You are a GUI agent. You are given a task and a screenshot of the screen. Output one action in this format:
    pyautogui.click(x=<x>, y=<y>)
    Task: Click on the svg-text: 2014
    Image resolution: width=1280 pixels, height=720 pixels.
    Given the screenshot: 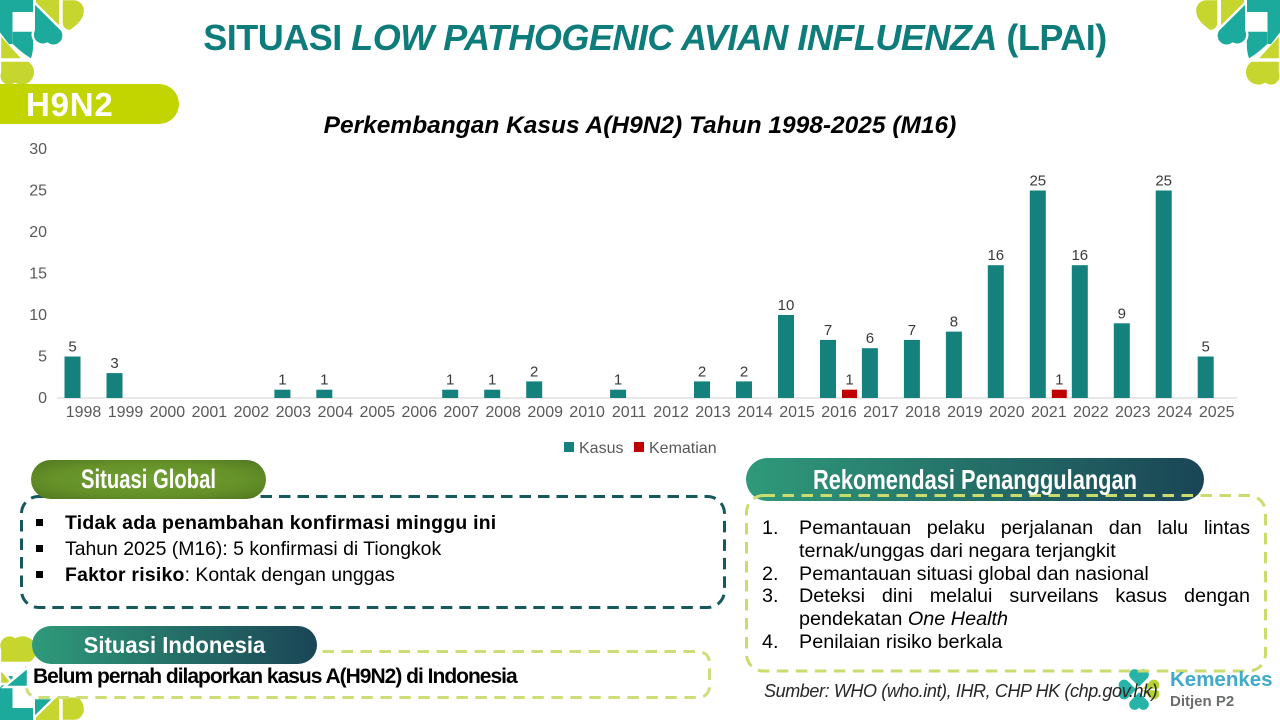 What is the action you would take?
    pyautogui.click(x=755, y=412)
    